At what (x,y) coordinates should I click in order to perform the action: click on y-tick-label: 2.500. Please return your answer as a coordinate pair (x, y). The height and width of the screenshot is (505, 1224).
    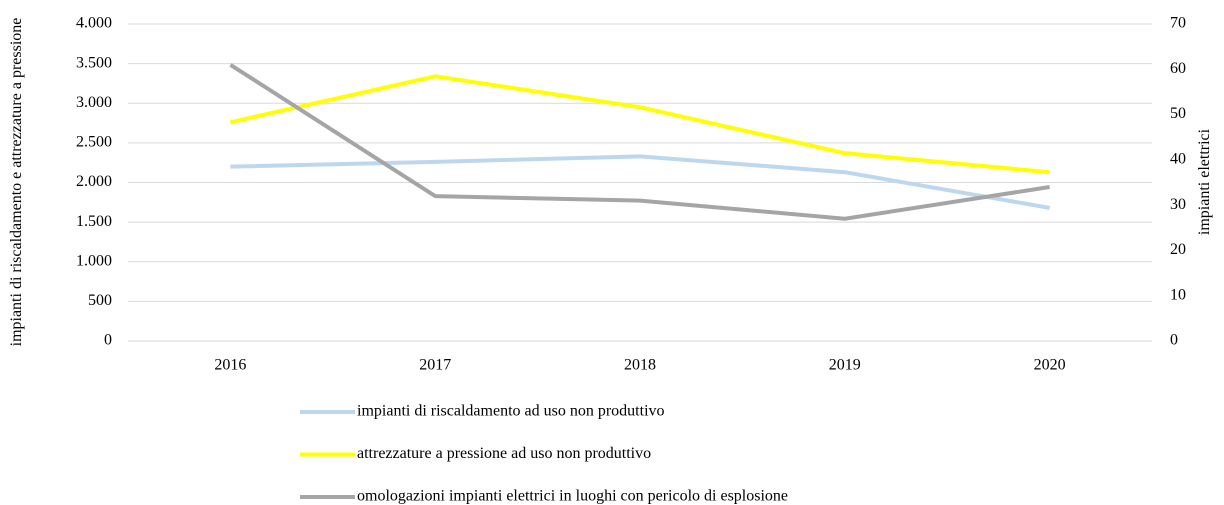
    Looking at the image, I should click on (94, 142).